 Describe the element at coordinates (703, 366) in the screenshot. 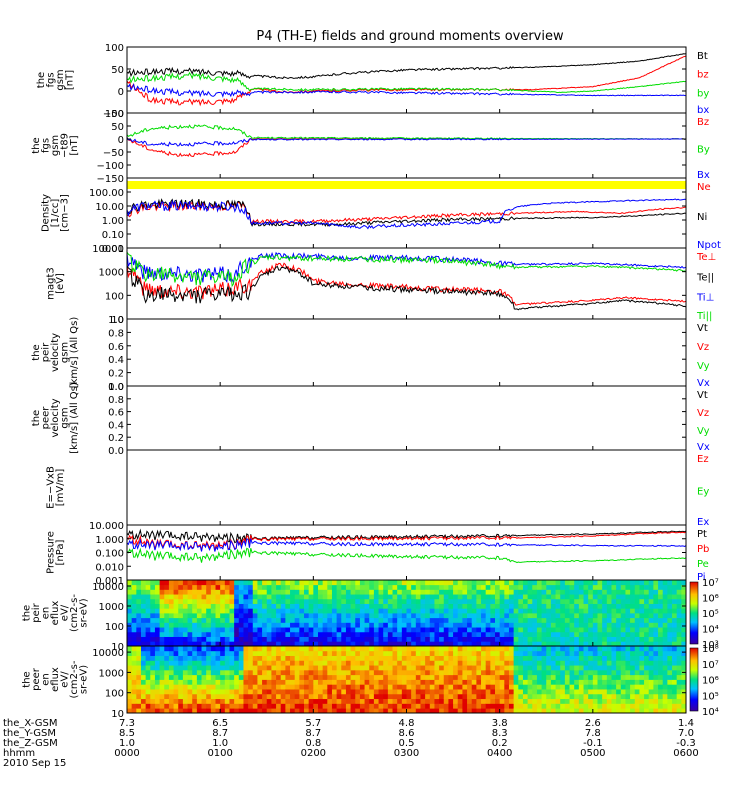

I see `legend-Vy: Vy` at that location.